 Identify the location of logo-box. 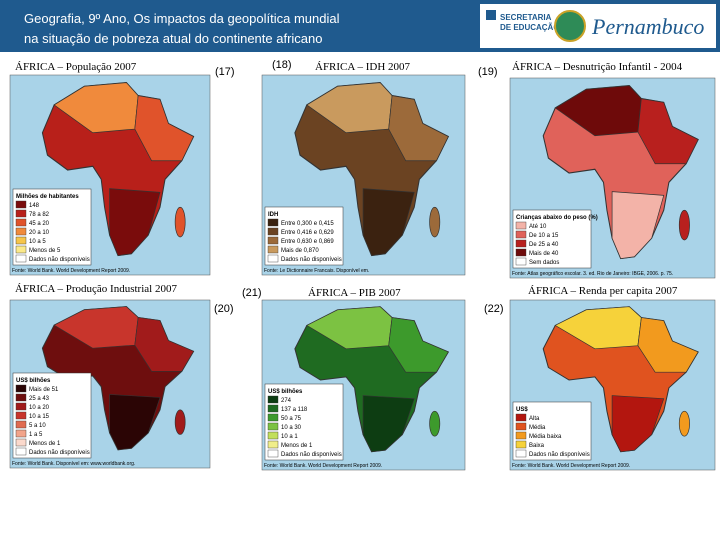
(598, 26).